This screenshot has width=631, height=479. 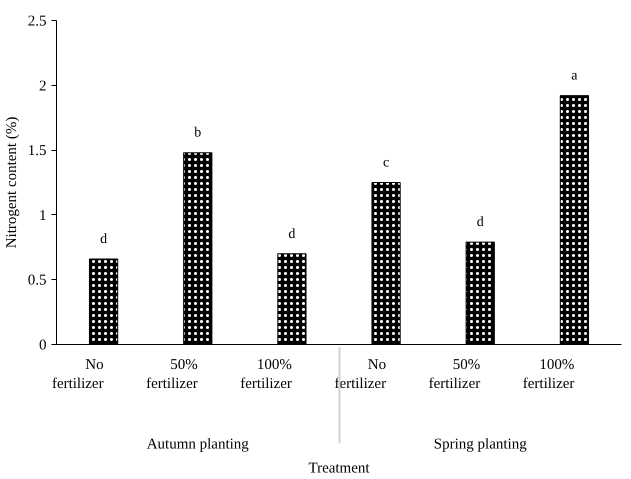 What do you see at coordinates (37, 280) in the screenshot?
I see `y-tick-label: 0.5` at bounding box center [37, 280].